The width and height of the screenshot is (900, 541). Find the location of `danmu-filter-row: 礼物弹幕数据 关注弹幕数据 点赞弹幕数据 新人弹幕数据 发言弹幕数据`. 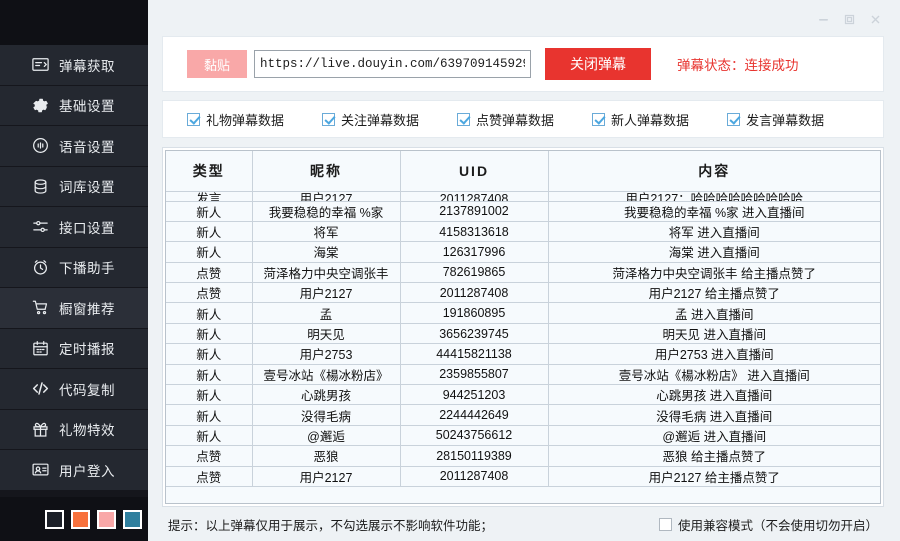

danmu-filter-row: 礼物弹幕数据 关注弹幕数据 点赞弹幕数据 新人弹幕数据 发言弹幕数据 is located at coordinates (523, 119).